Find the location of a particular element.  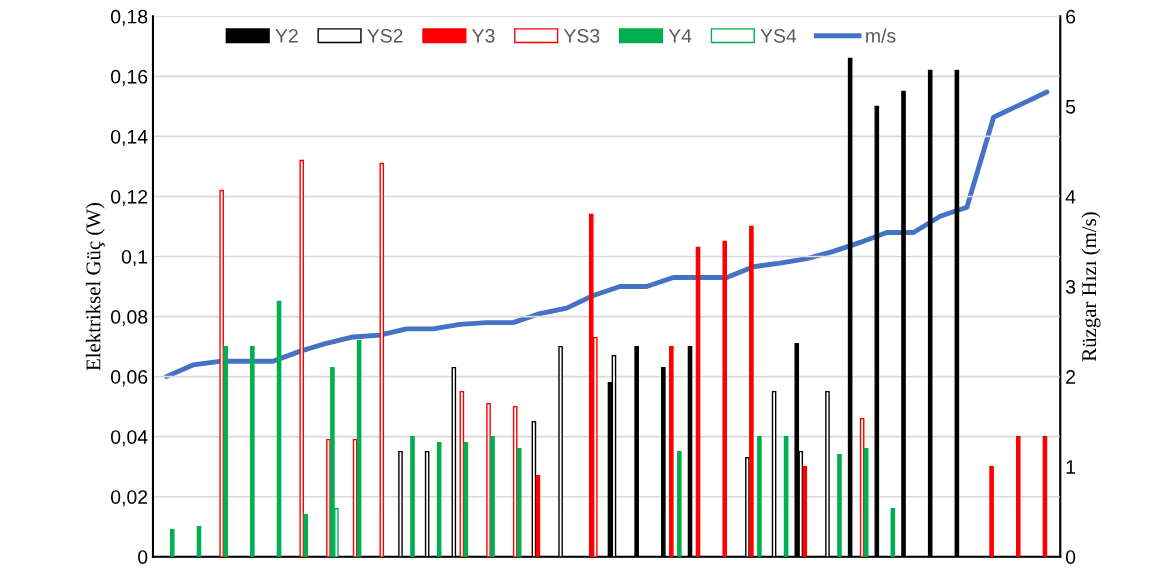

y-tick-label: 0,1 is located at coordinates (134, 258).